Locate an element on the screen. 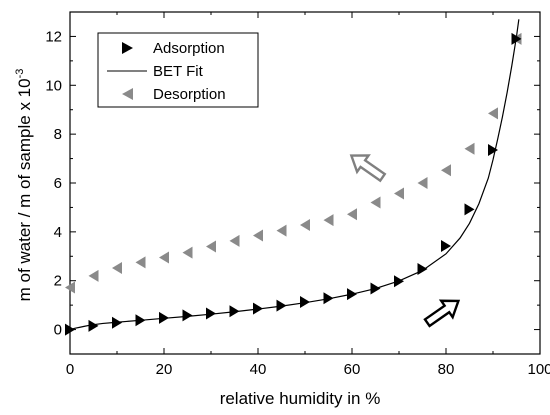 The height and width of the screenshot is (415, 550). legend-bet-fit-label: BET Fit is located at coordinates (178, 71).